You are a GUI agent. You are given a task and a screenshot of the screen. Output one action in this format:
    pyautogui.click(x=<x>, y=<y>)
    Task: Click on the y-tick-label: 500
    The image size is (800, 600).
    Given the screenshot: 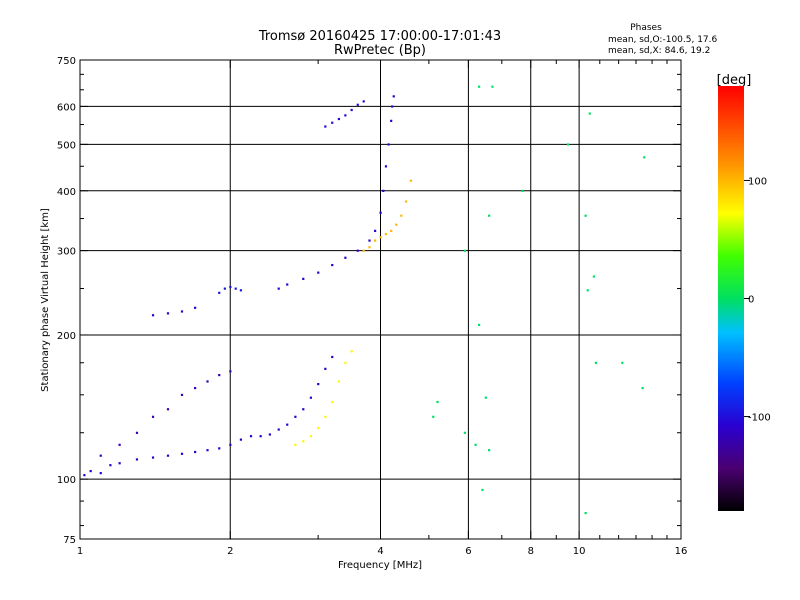 What is the action you would take?
    pyautogui.click(x=66, y=145)
    